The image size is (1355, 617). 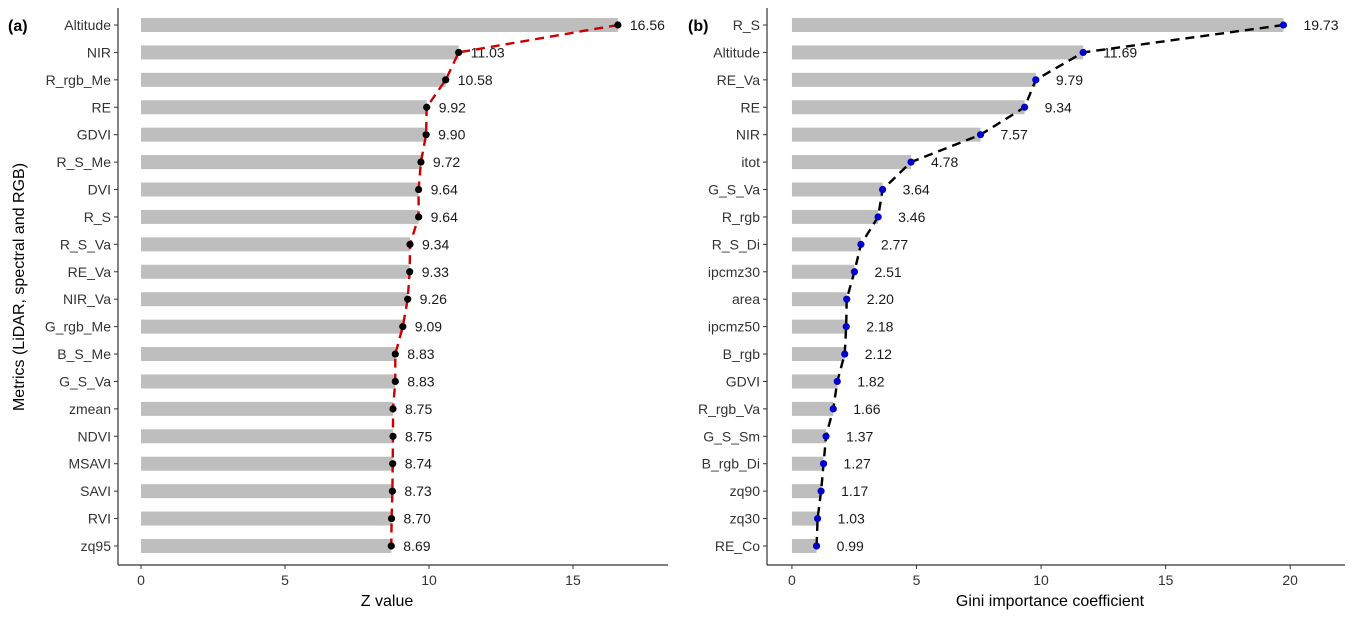 I want to click on value-label-a-12: 8.83, so click(x=420, y=354).